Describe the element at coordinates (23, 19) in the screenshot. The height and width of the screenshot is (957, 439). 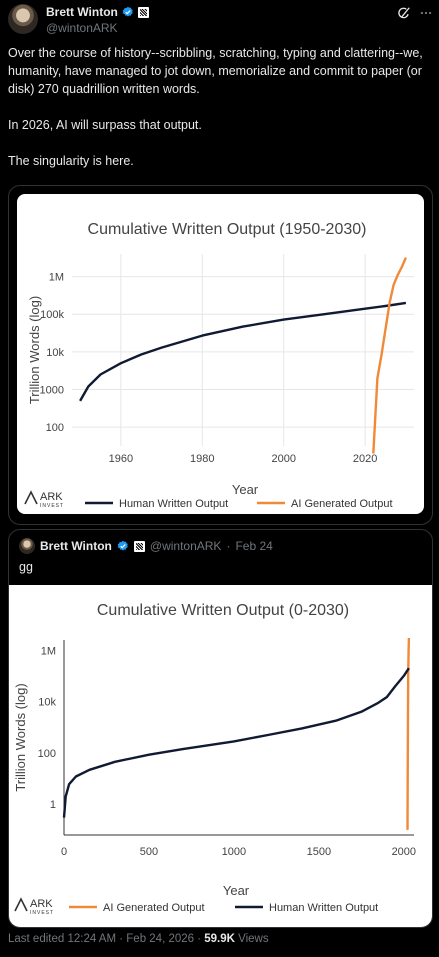
I see `avatar` at that location.